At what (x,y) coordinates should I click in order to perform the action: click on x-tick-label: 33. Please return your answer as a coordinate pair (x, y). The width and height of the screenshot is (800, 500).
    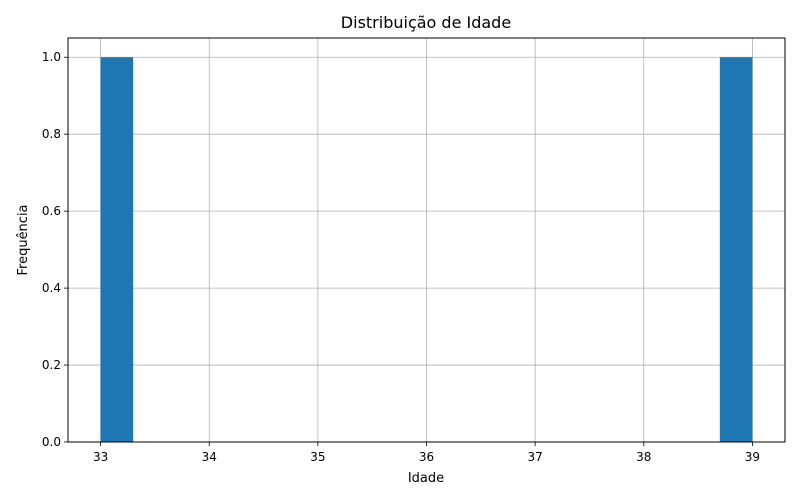
    Looking at the image, I should click on (100, 457).